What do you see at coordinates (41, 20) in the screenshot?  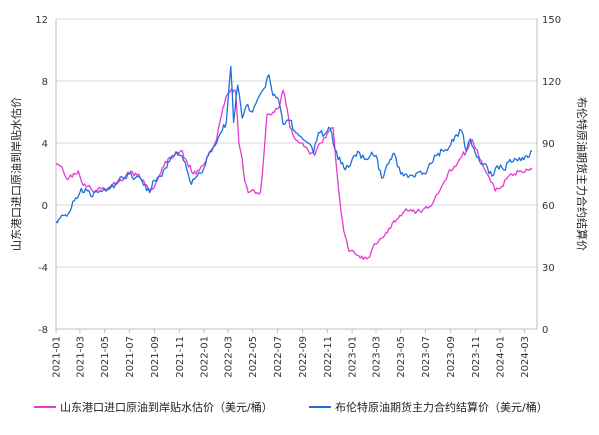 I see `y-left-tick-label: 12` at bounding box center [41, 20].